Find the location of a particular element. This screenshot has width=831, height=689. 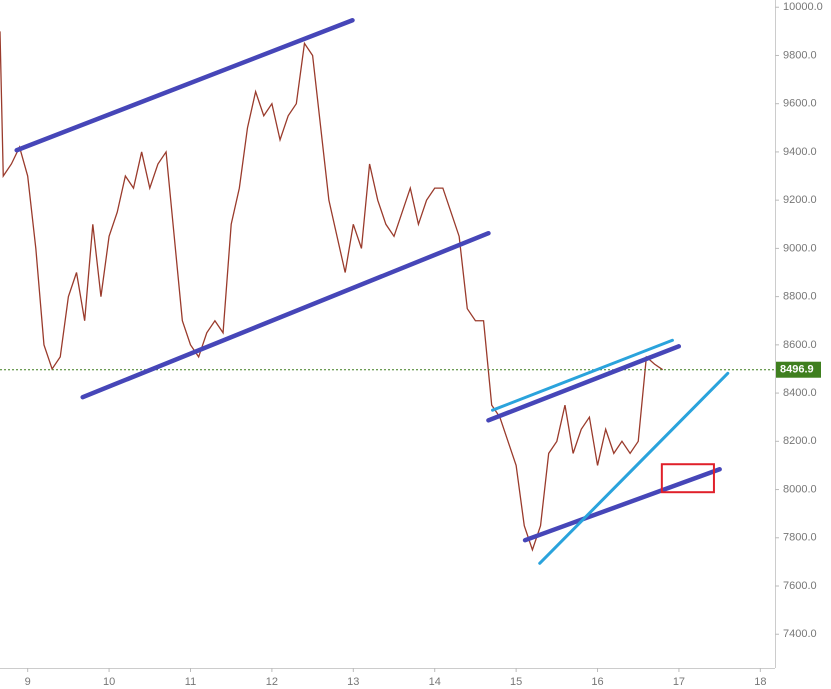

y-tick-label: 8800.0 is located at coordinates (800, 297).